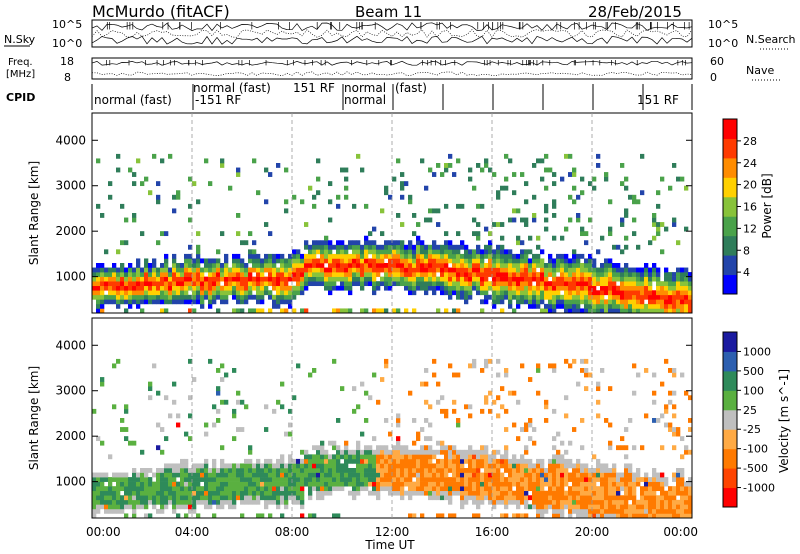 The width and height of the screenshot is (800, 554). Describe the element at coordinates (392, 68) in the screenshot. I see `freq-traces` at that location.